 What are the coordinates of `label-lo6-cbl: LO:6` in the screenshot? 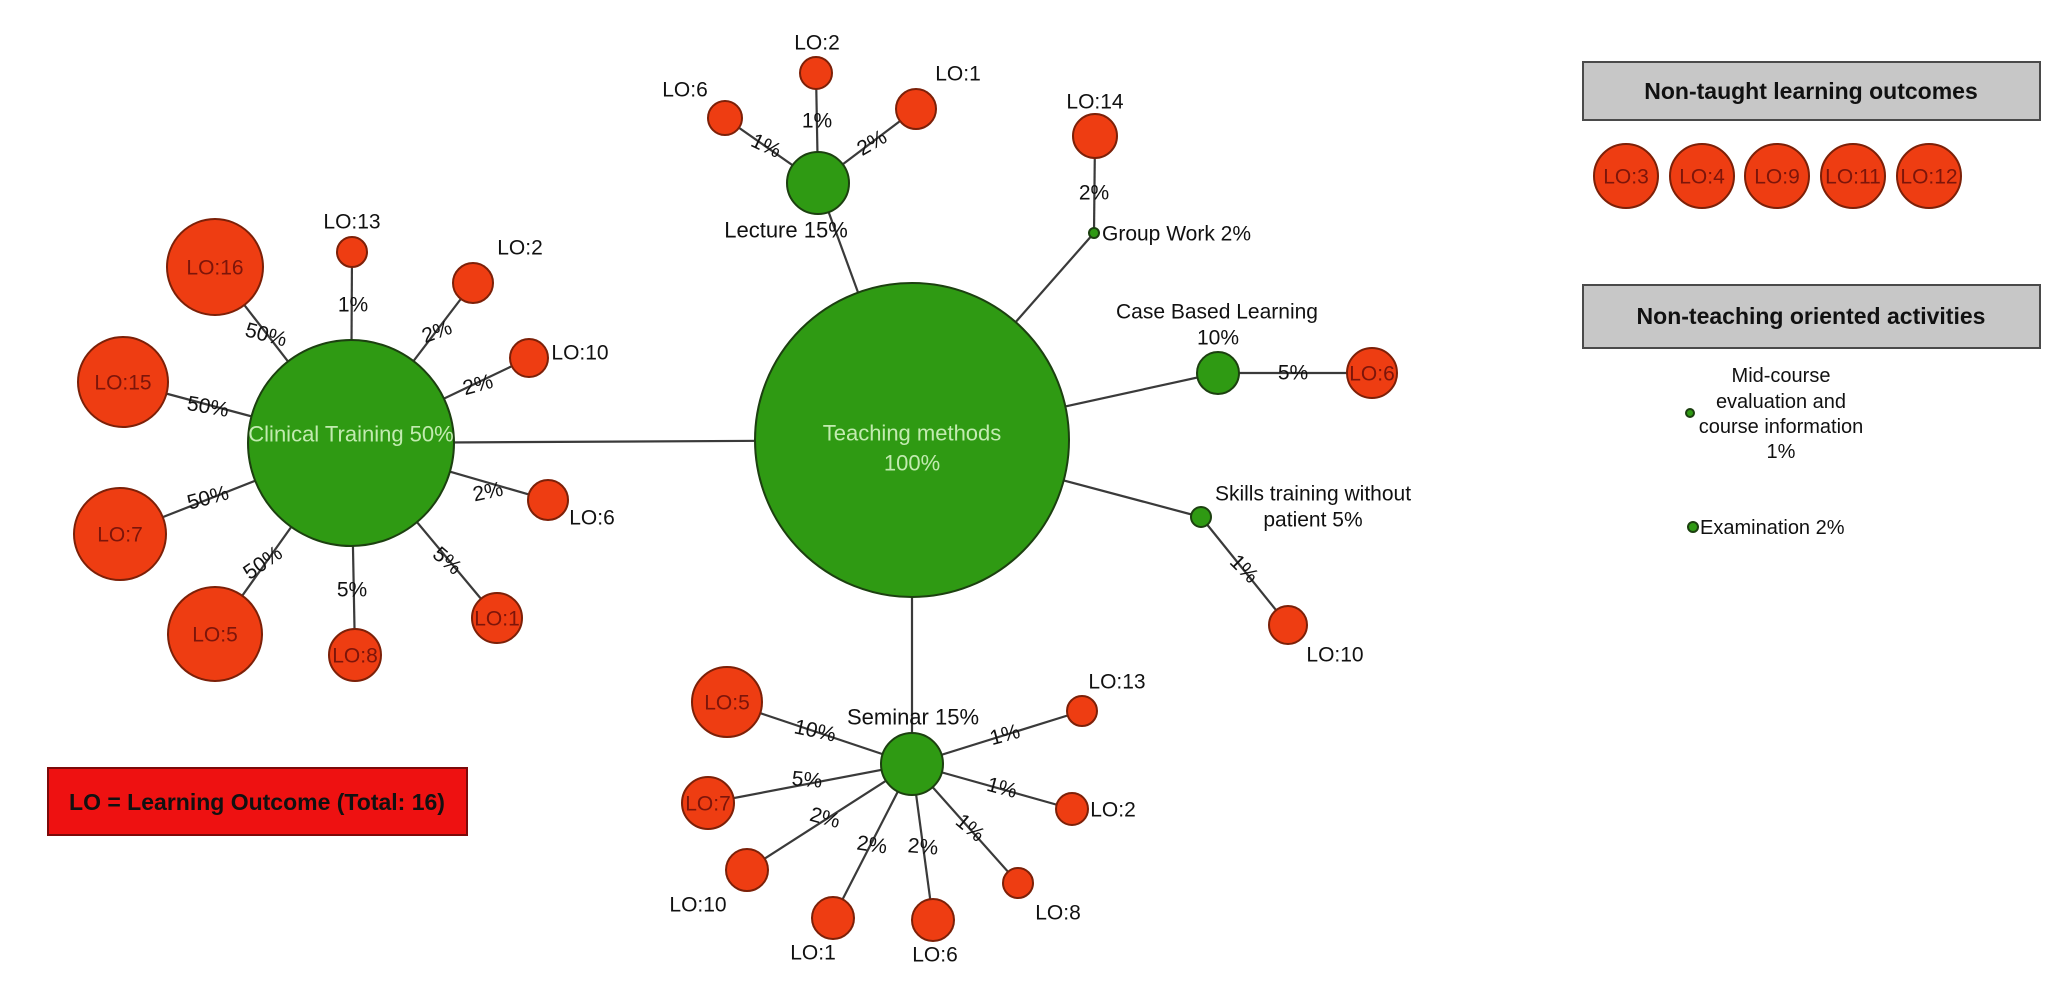 It's located at (1372, 374).